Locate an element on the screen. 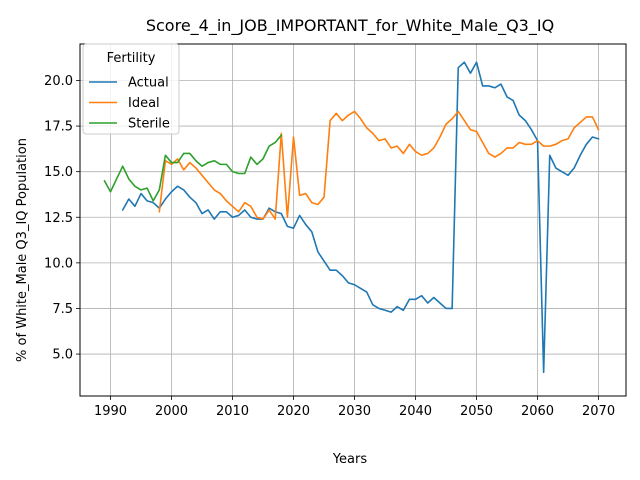  x-axis-label: Years is located at coordinates (350, 459).